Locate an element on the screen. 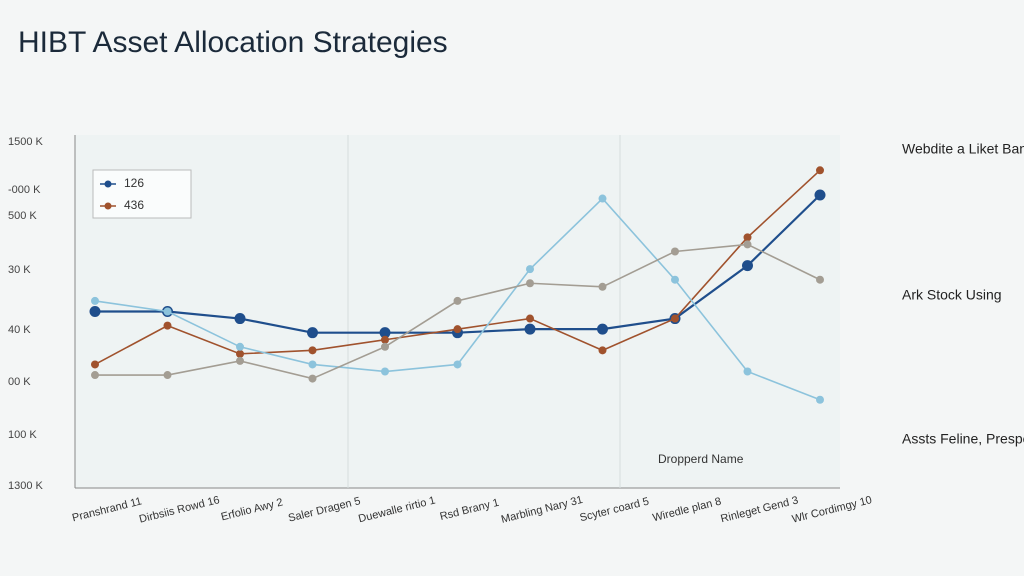  x-tick-label: Saler Dragen 5 is located at coordinates (324, 510).